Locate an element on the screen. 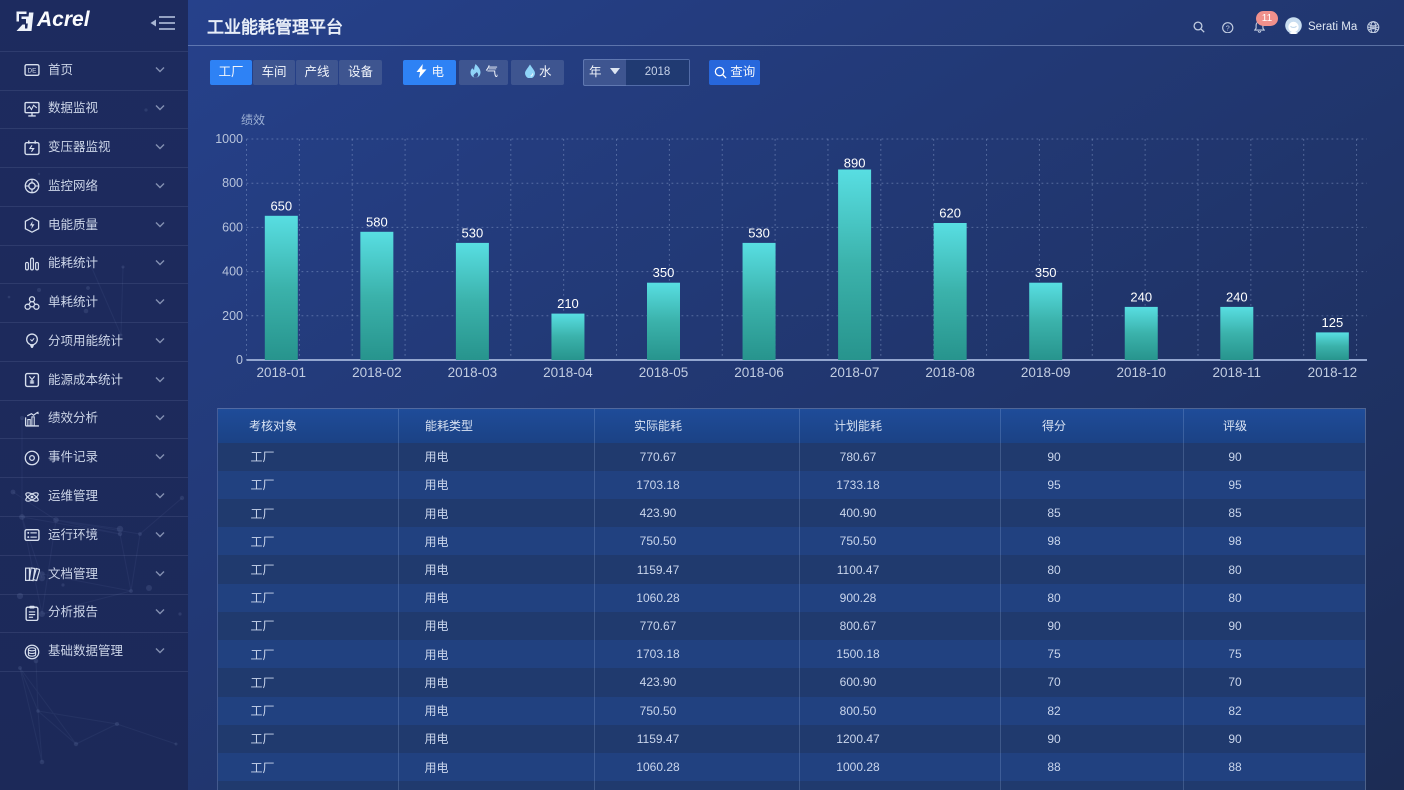 The height and width of the screenshot is (790, 1404). svg-text: 800 is located at coordinates (232, 183).